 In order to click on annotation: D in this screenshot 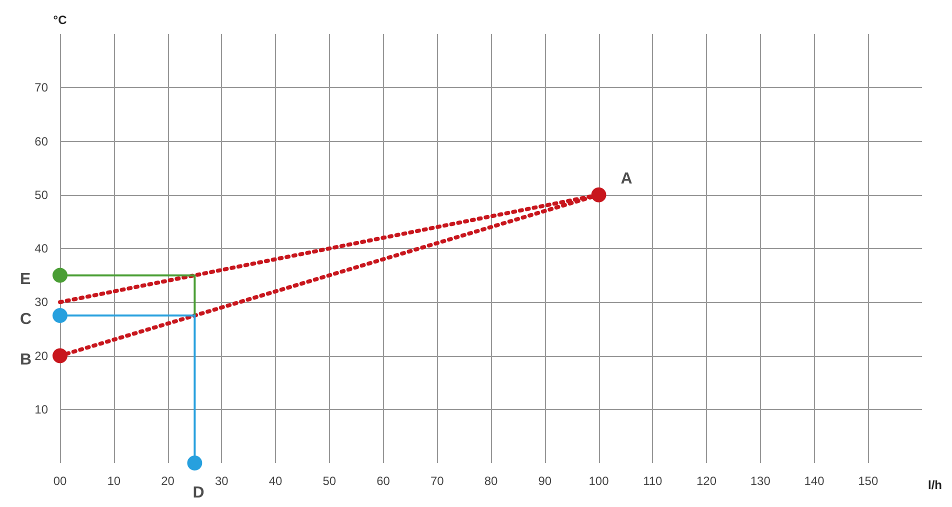, I will do `click(198, 493)`.